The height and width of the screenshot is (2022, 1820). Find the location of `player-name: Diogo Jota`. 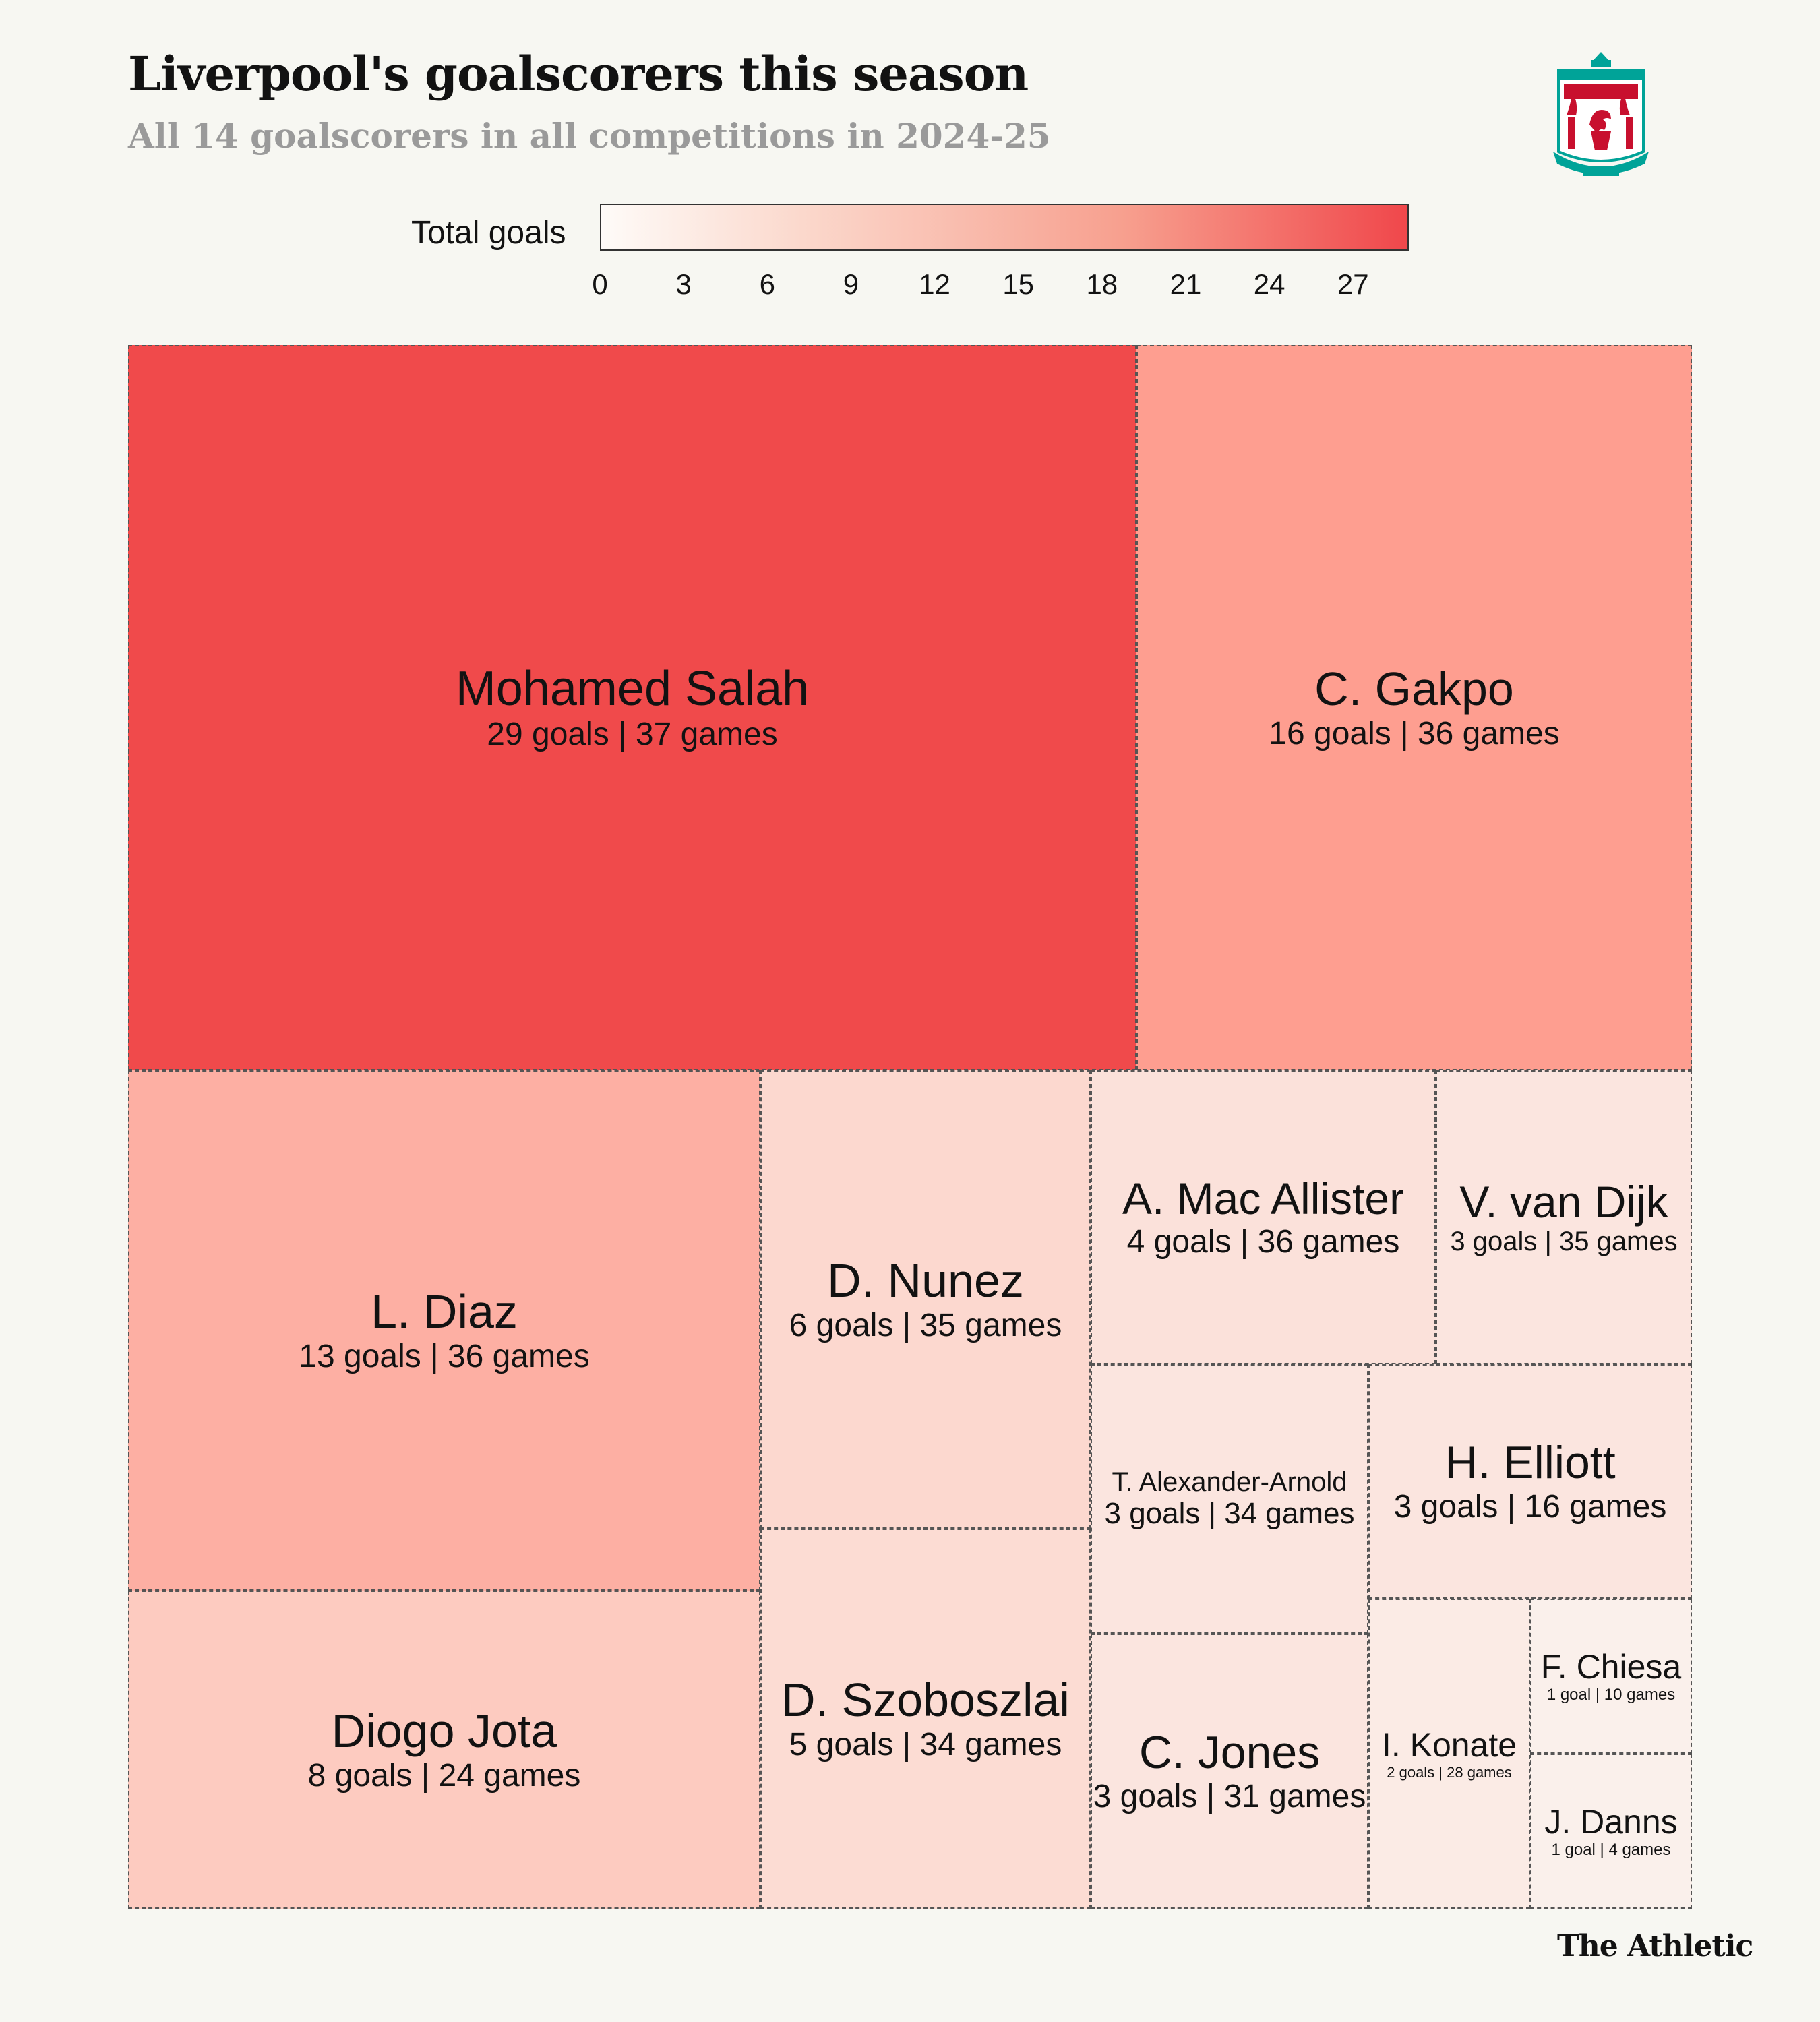

player-name: Diogo Jota is located at coordinates (444, 1731).